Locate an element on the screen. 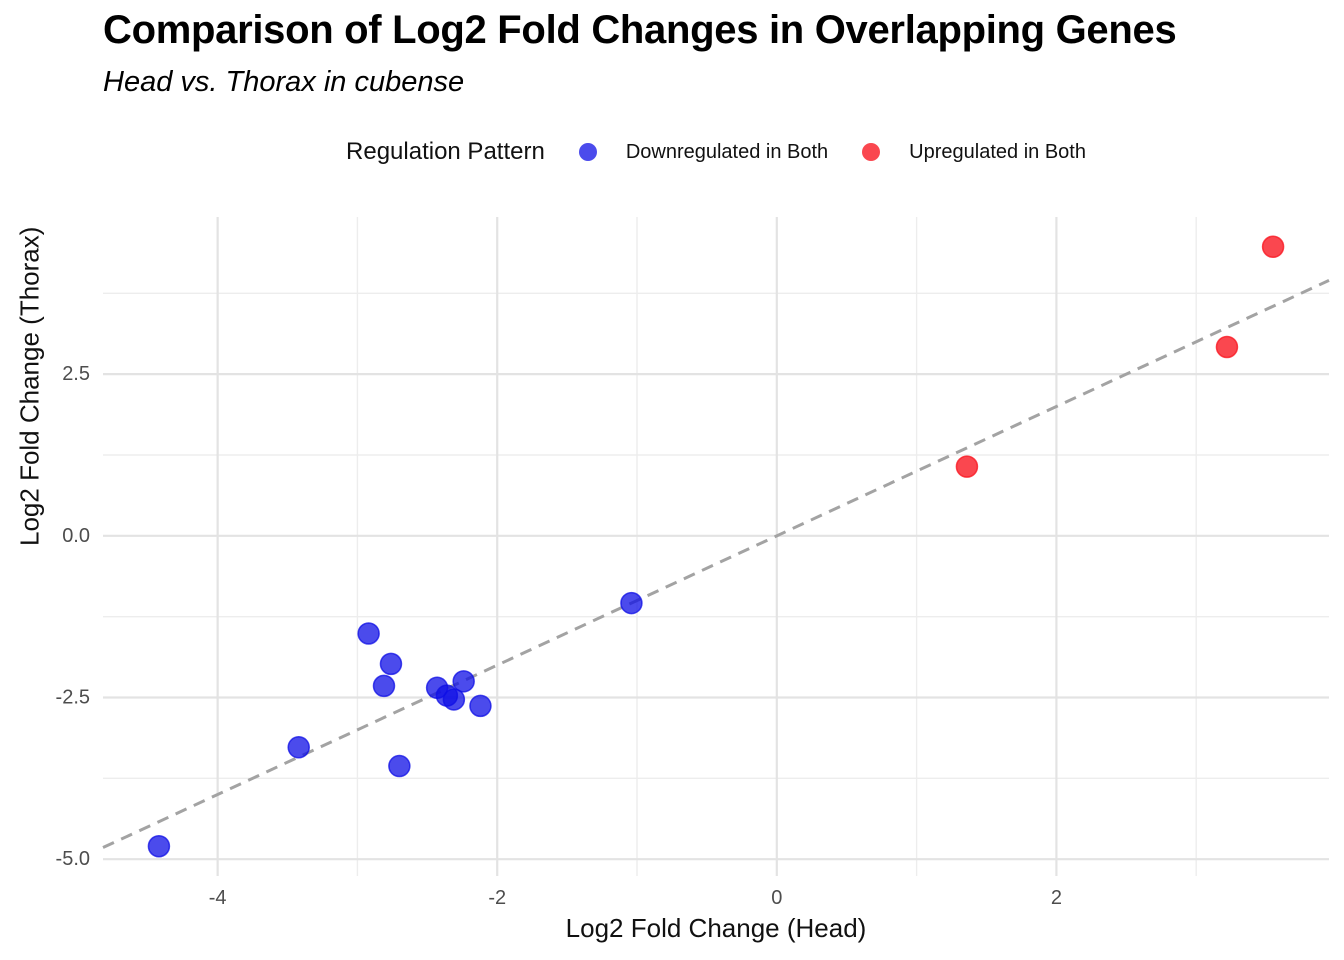  legend-label-downregulated: Downregulated in Both is located at coordinates (727, 151).